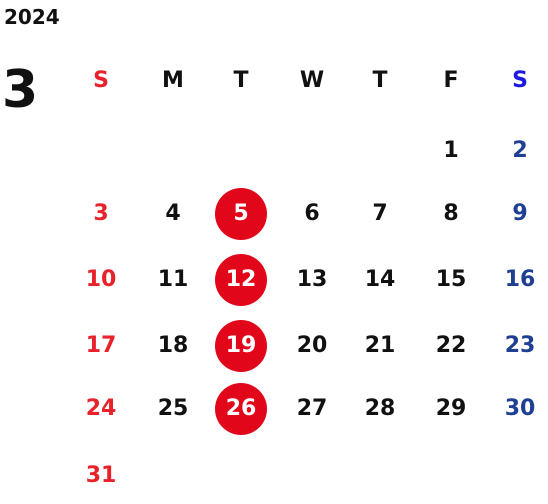  Describe the element at coordinates (20, 90) in the screenshot. I see `calendar-month: 3` at that location.